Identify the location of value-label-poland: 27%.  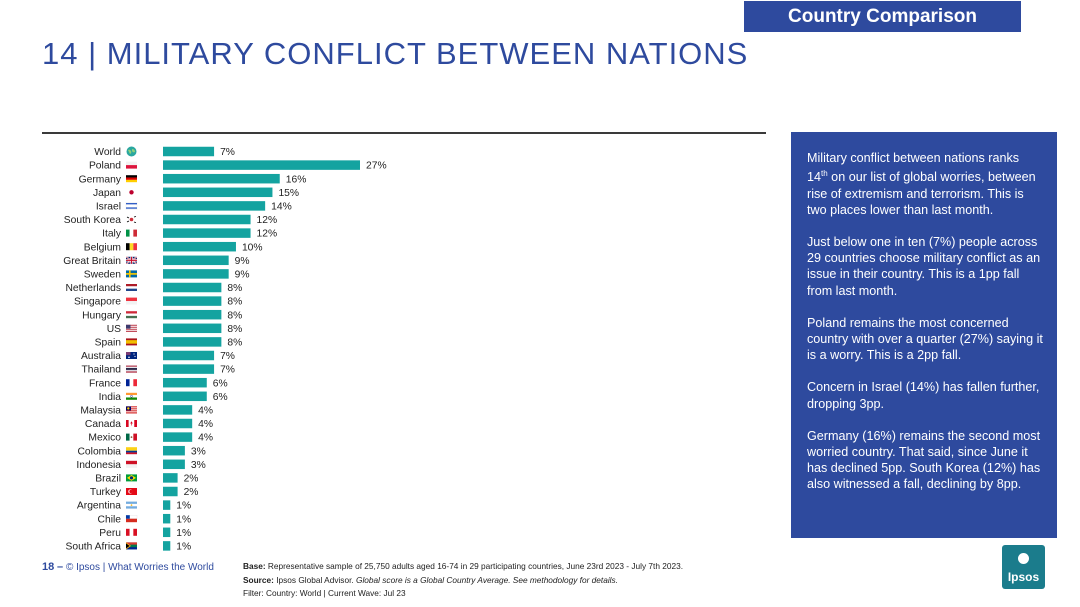
(376, 166).